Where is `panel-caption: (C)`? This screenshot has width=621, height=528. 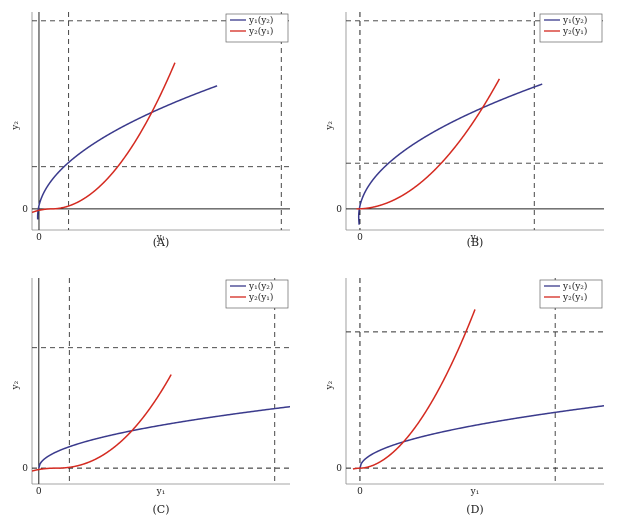 panel-caption: (C) is located at coordinates (161, 509).